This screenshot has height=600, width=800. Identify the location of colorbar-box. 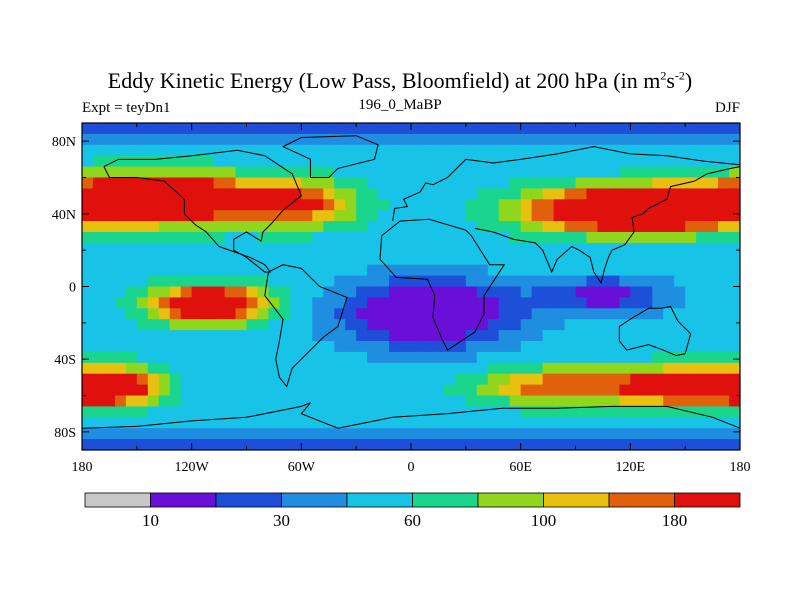
(641, 500).